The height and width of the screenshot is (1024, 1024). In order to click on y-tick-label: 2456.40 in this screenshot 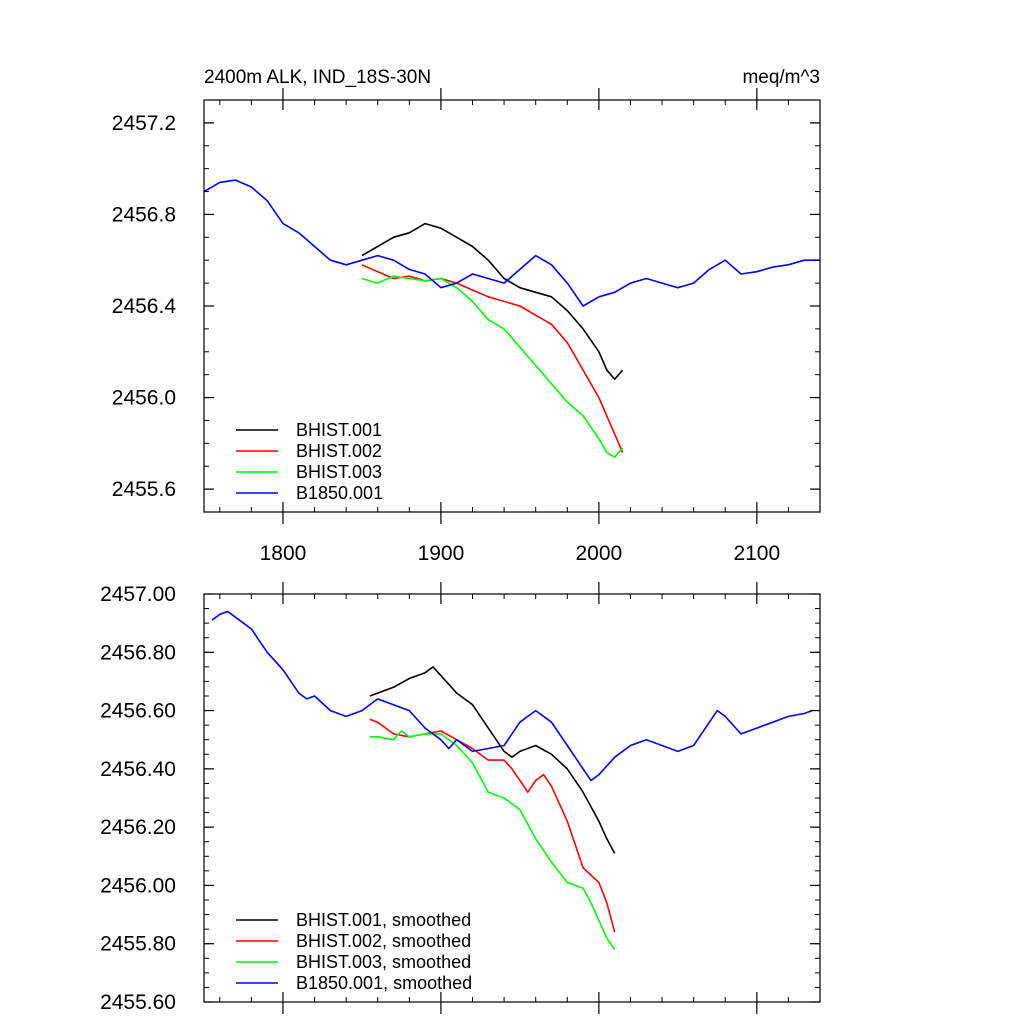, I will do `click(138, 769)`.